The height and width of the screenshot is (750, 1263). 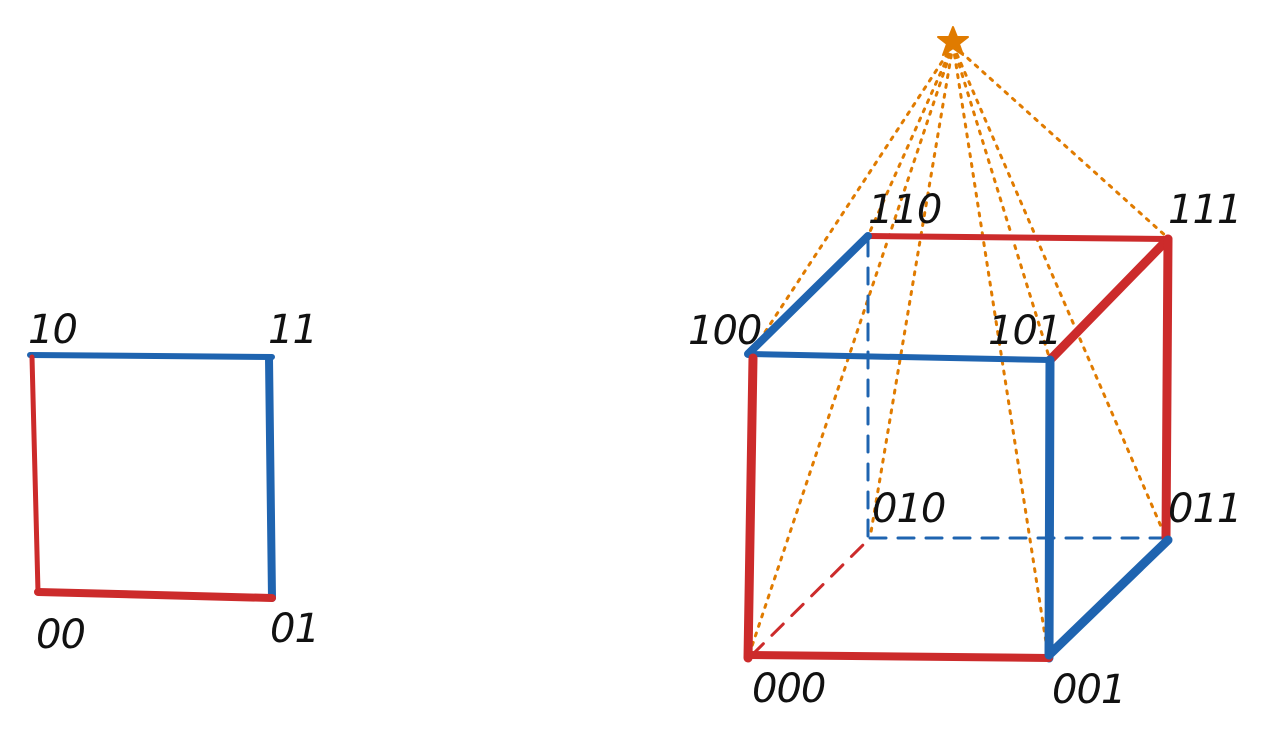 I want to click on cube-label-011: 011, so click(x=1204, y=509).